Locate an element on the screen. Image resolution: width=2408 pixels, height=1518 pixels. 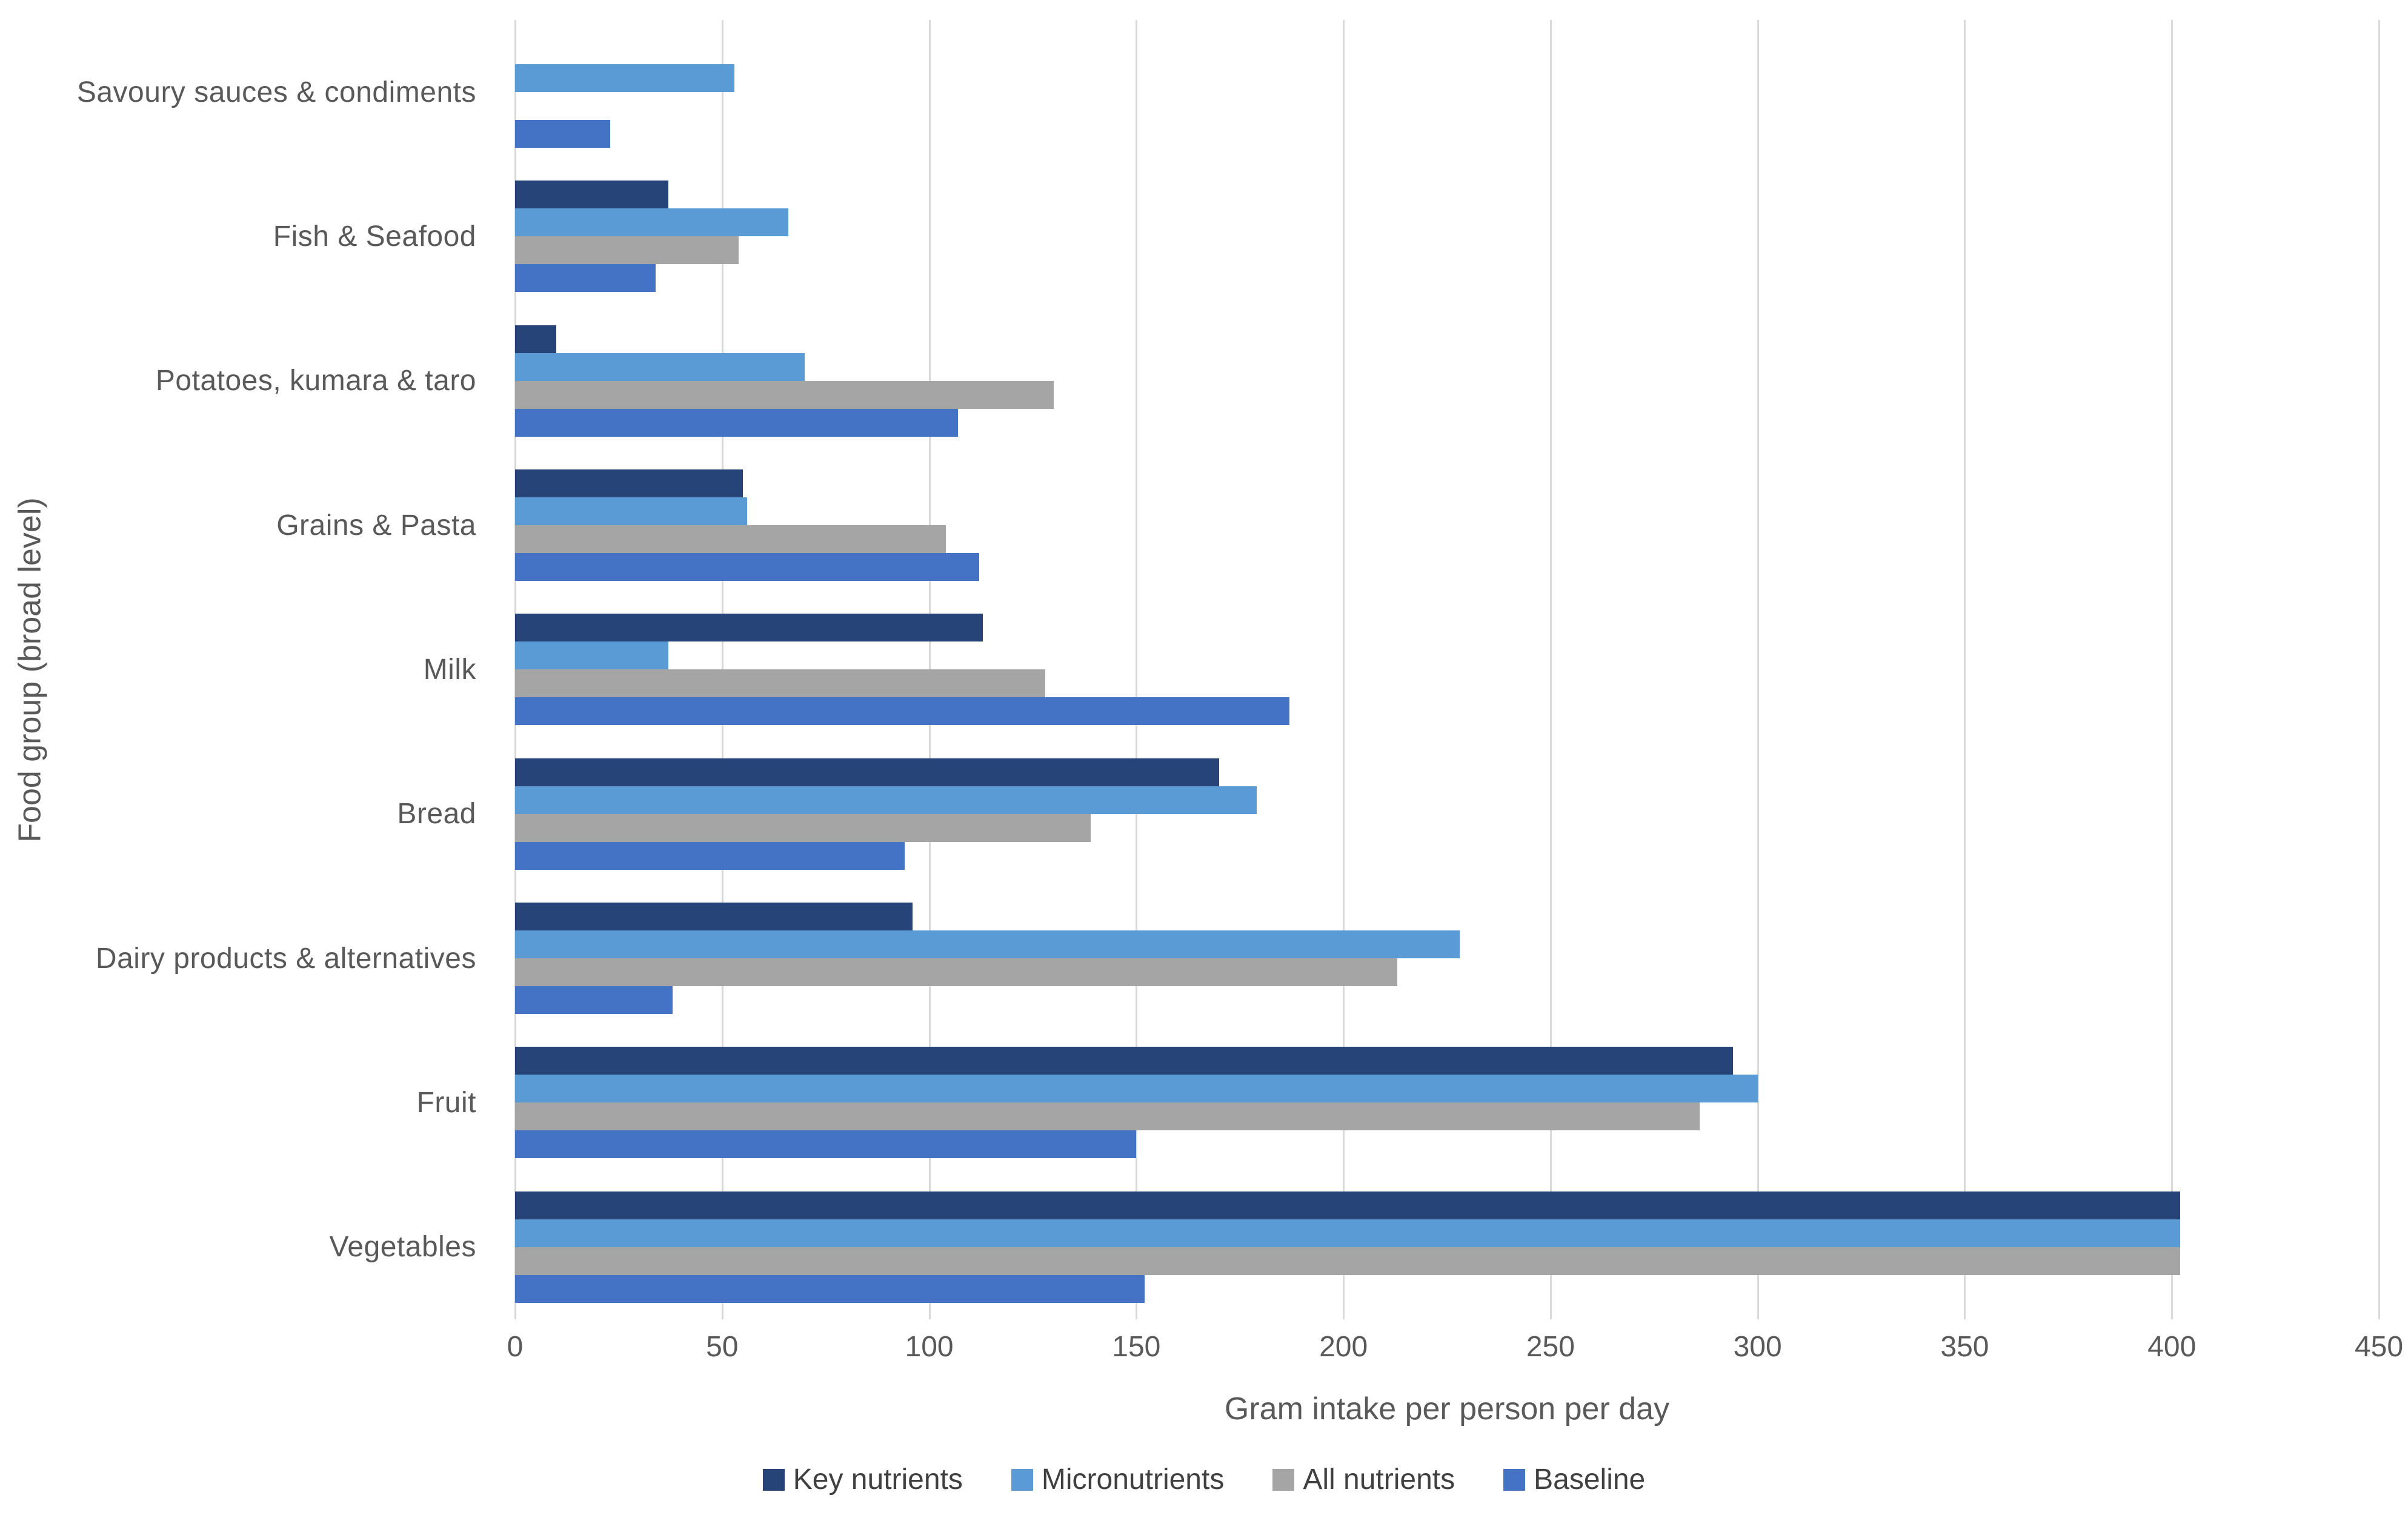
x-tick-label: 350 is located at coordinates (1964, 1347).